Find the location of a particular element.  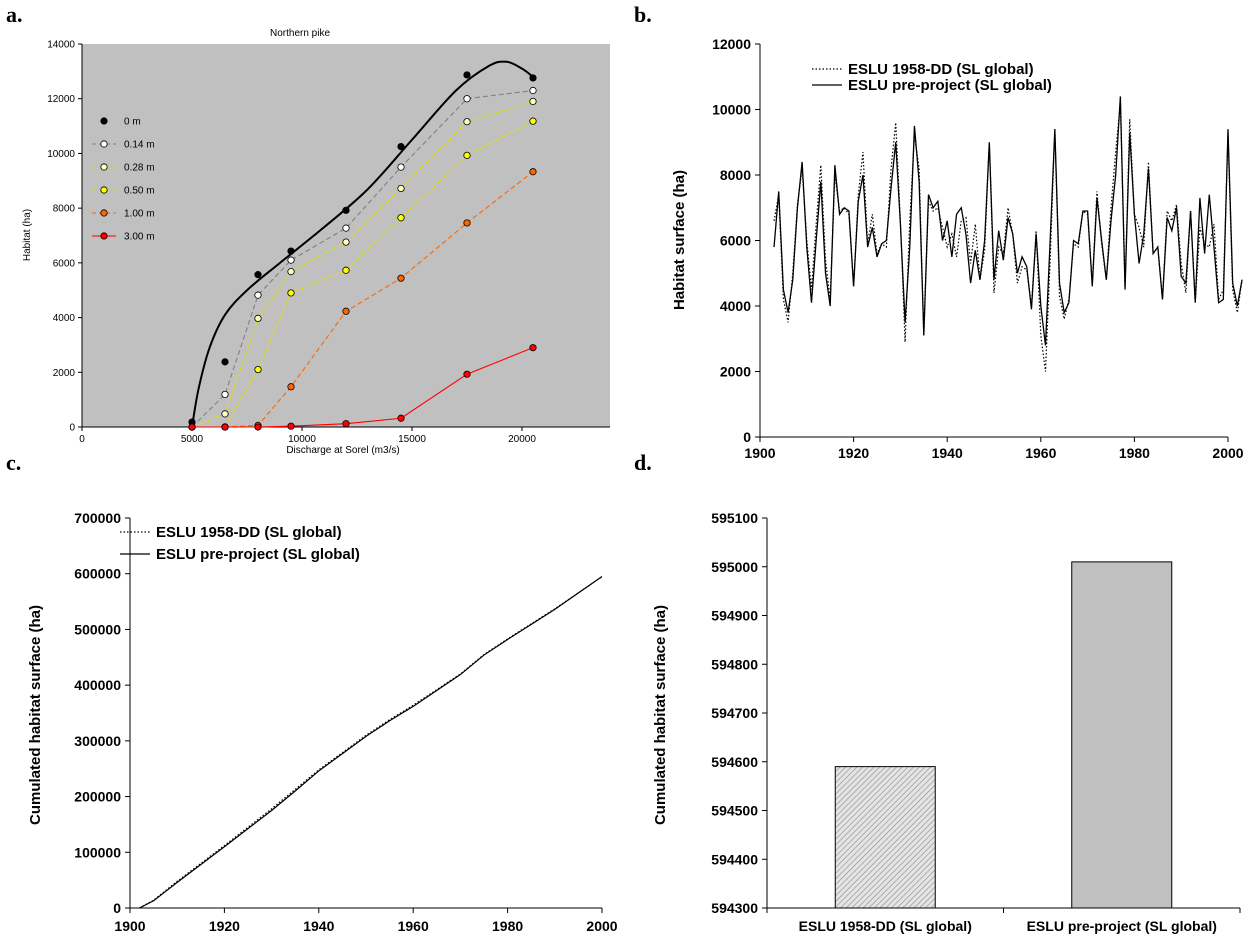

y-tick-label: 500000 is located at coordinates (97, 629).